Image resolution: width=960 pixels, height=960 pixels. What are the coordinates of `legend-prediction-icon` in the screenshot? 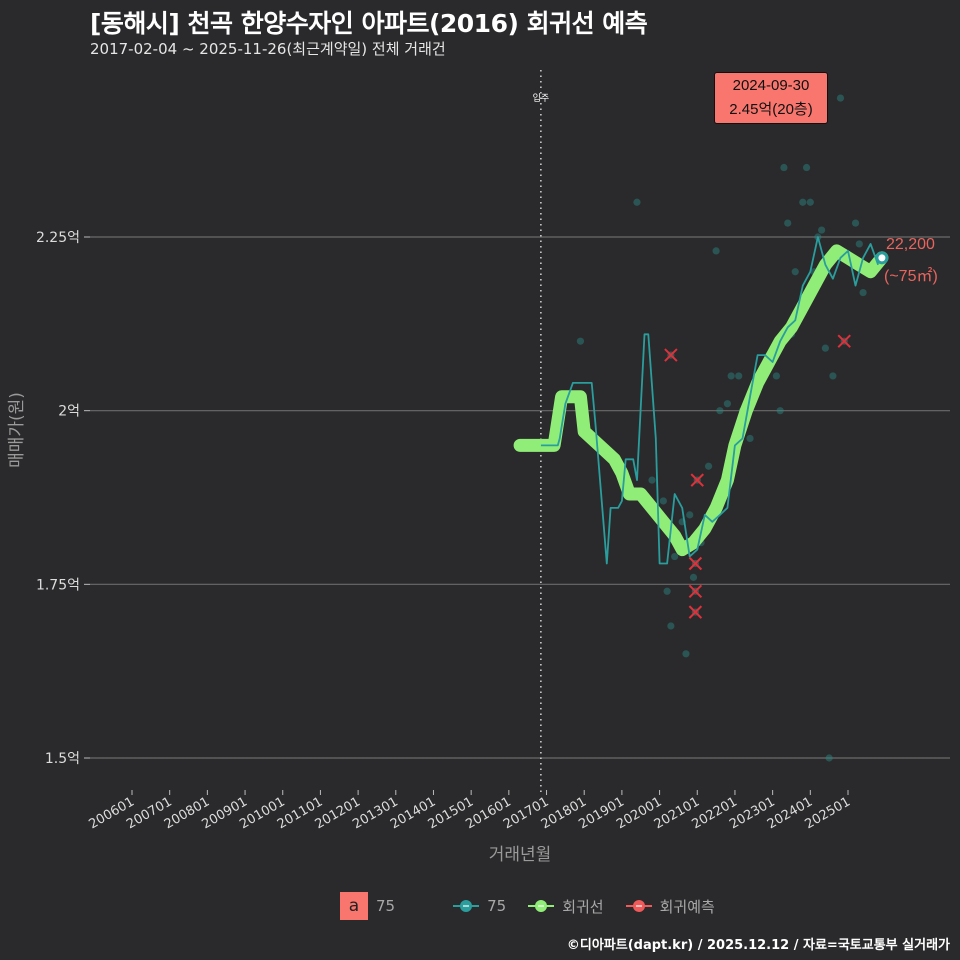 It's located at (638, 906).